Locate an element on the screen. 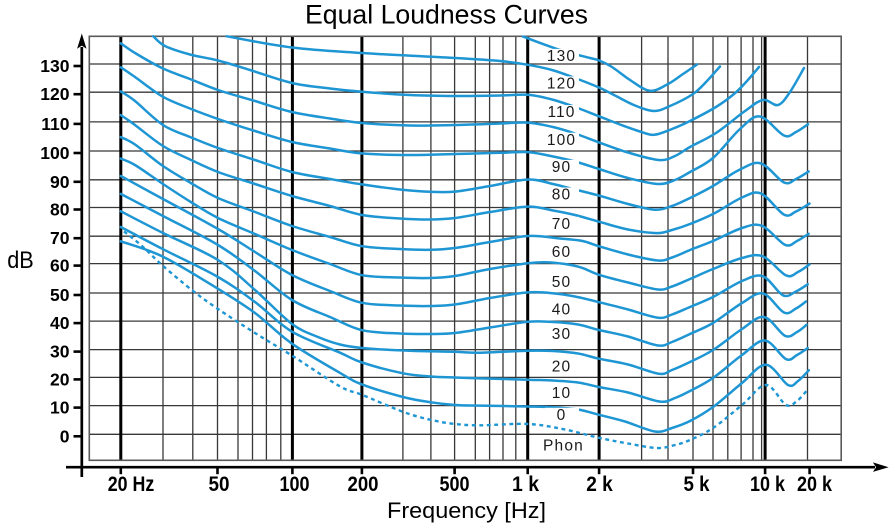 This screenshot has height=530, width=896. svg-text: dB is located at coordinates (20, 260).